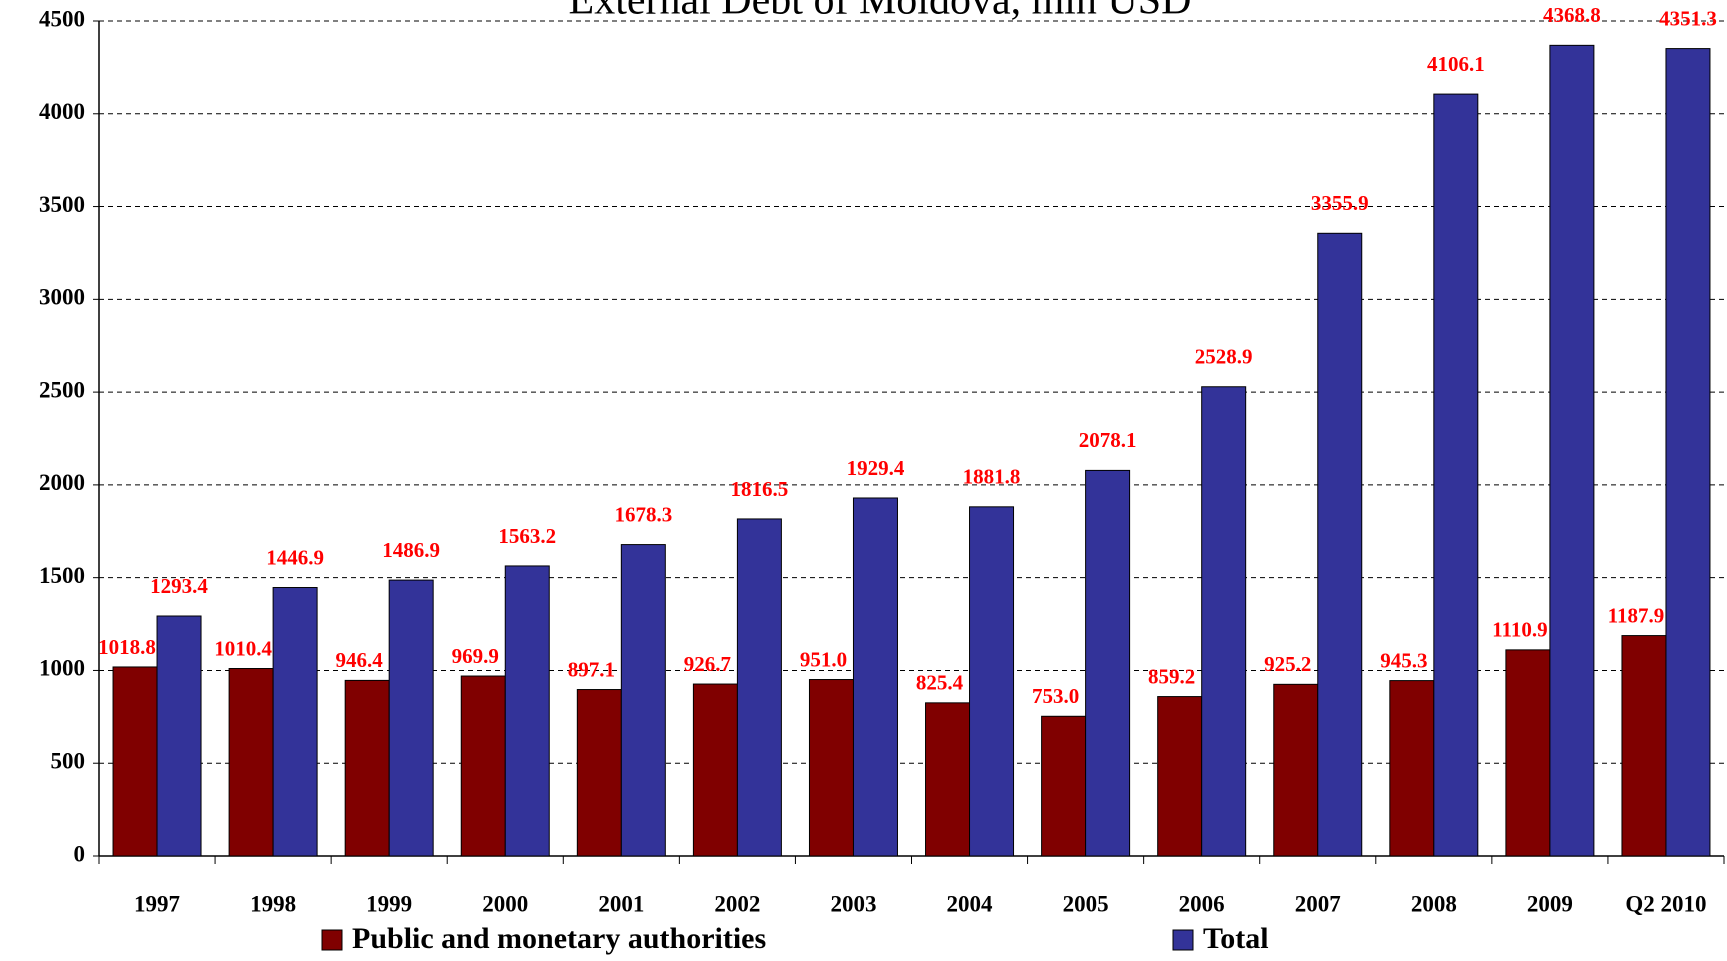 This screenshot has height=961, width=1727. Describe the element at coordinates (527, 536) in the screenshot. I see `value-label: 1563.2` at that location.